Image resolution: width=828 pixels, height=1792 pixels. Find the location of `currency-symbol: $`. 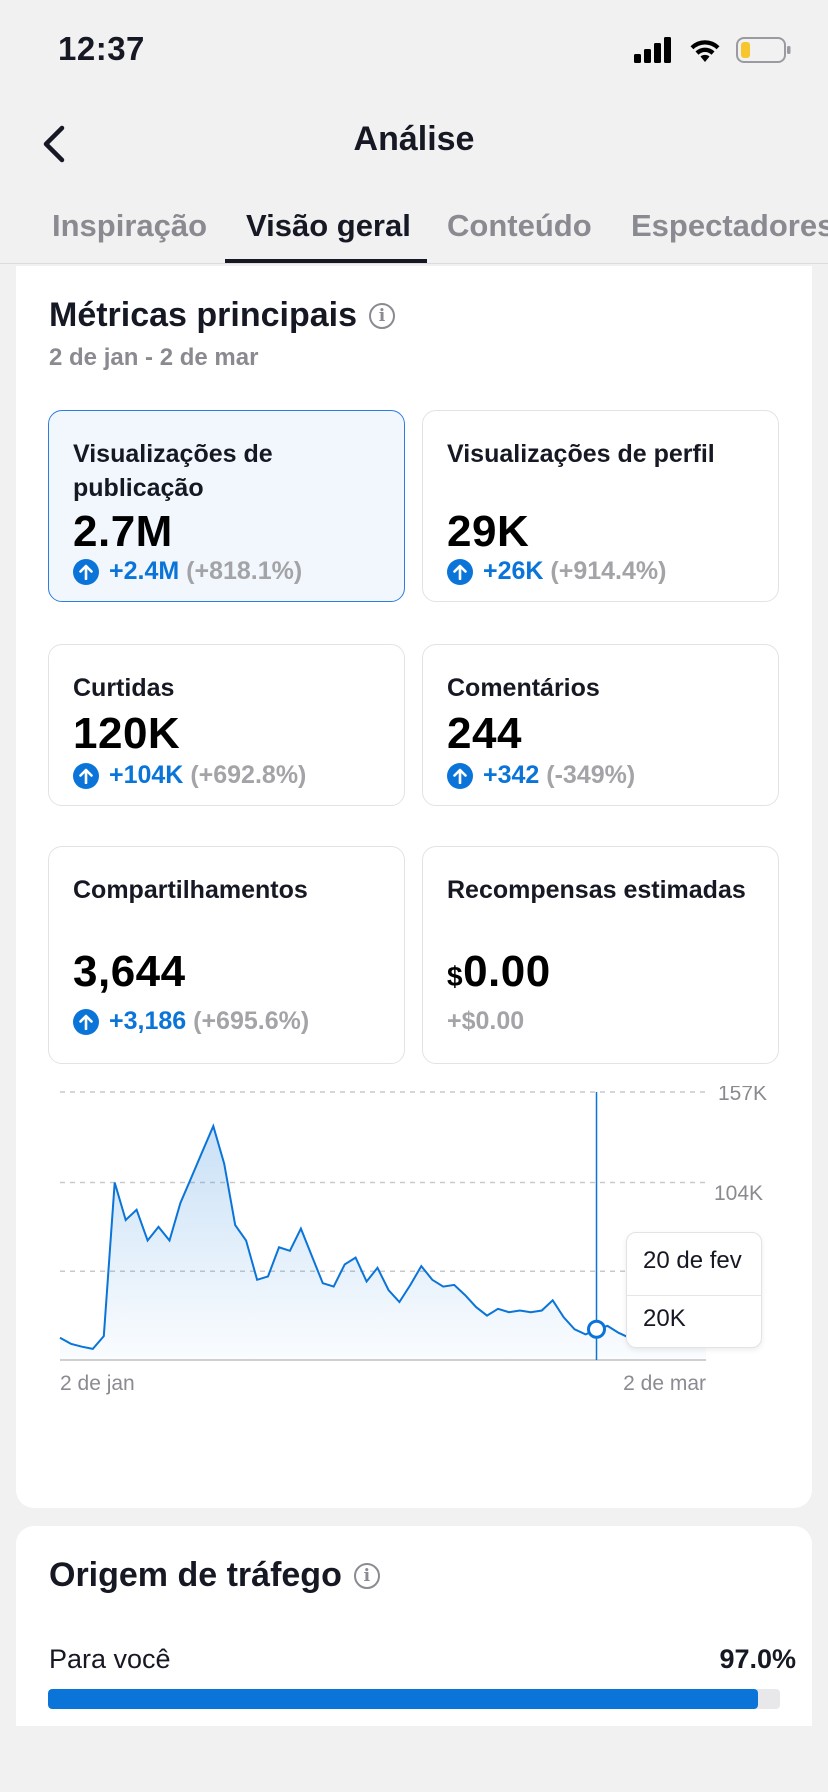

currency-symbol: $ is located at coordinates (455, 976).